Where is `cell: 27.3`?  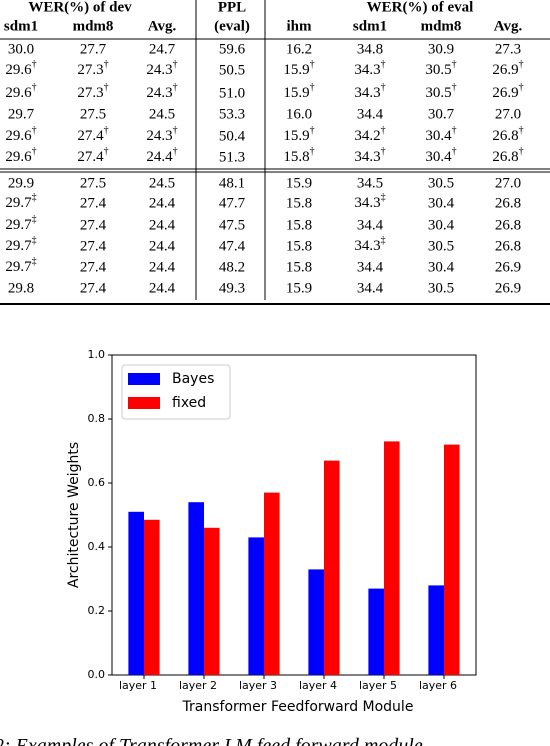
cell: 27.3 is located at coordinates (508, 49).